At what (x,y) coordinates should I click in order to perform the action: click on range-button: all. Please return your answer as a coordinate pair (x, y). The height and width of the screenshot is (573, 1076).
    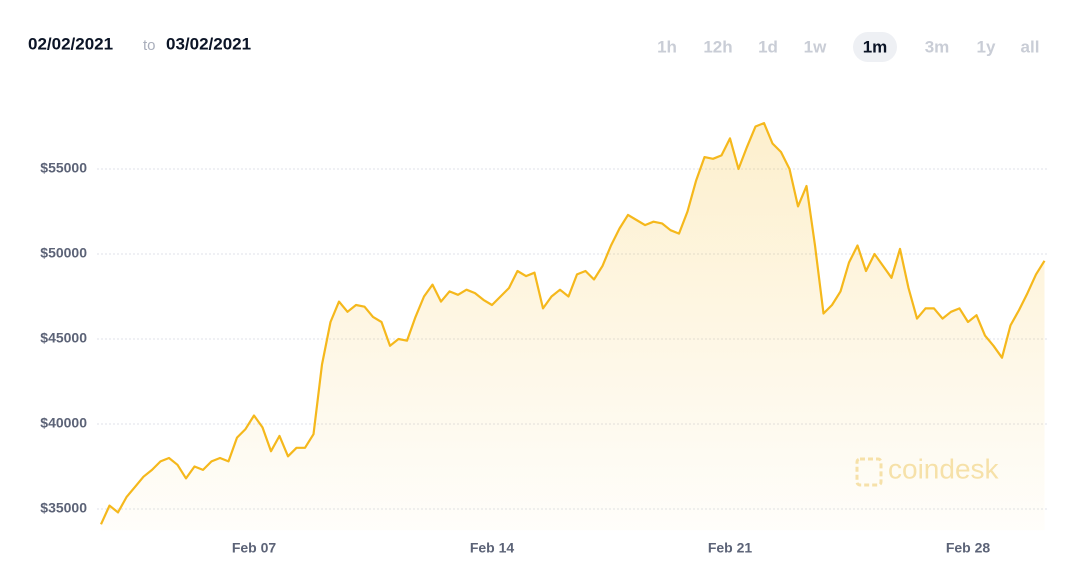
    Looking at the image, I should click on (1030, 46).